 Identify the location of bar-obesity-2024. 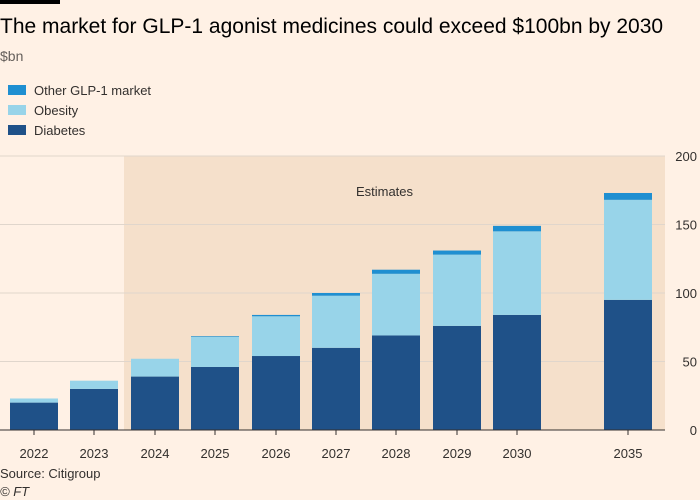
(155, 367).